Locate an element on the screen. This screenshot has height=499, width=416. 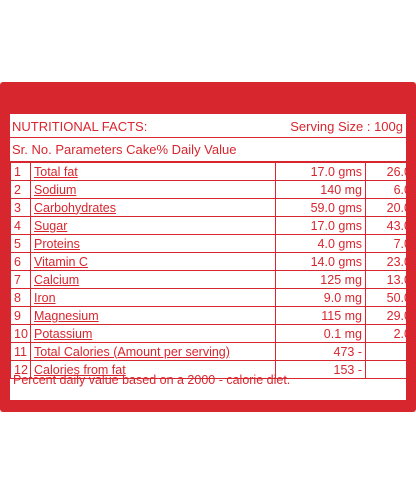
parameter-cell: Sugar is located at coordinates (153, 226).